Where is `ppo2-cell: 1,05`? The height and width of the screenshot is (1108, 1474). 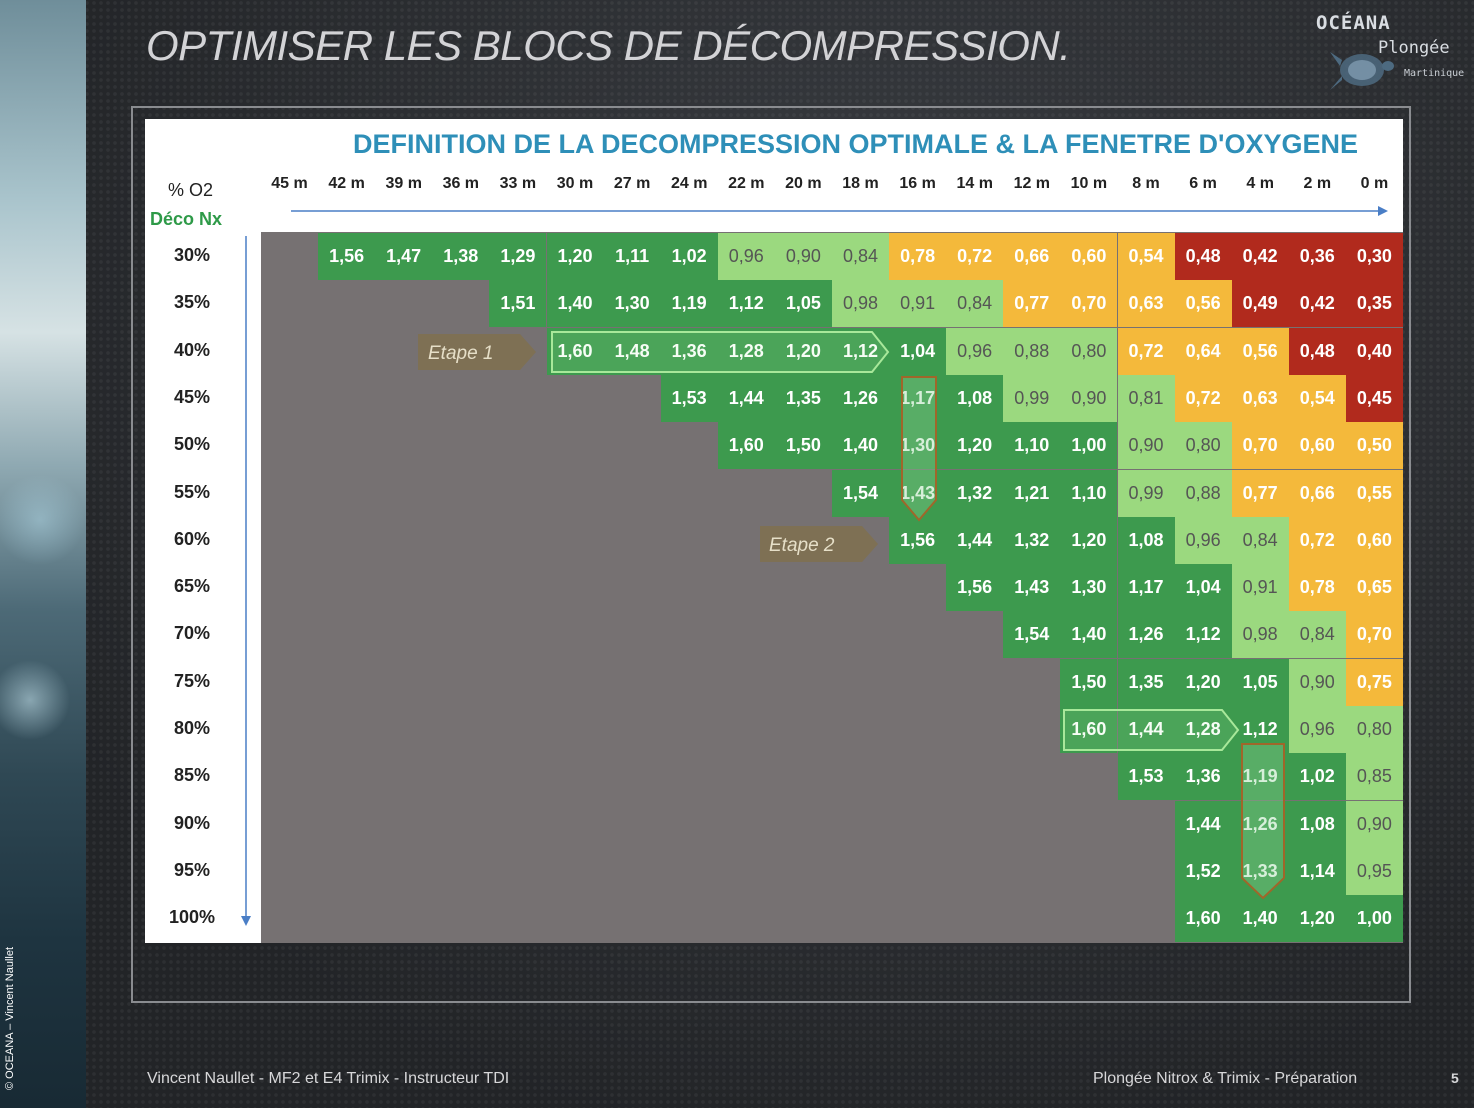
ppo2-cell: 1,05 is located at coordinates (803, 304).